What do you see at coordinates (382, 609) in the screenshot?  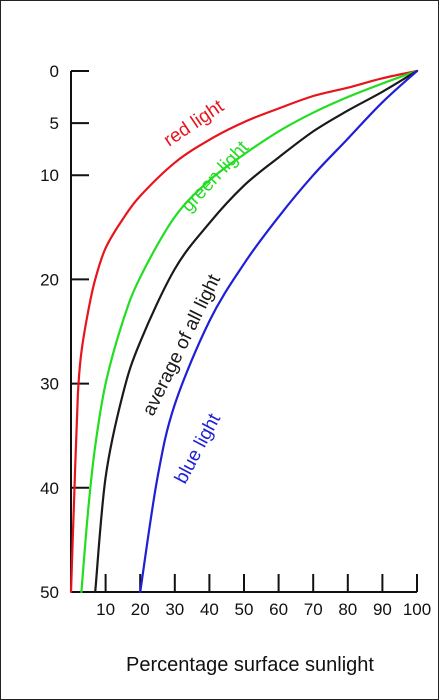 I see `x-tick-label: 90` at bounding box center [382, 609].